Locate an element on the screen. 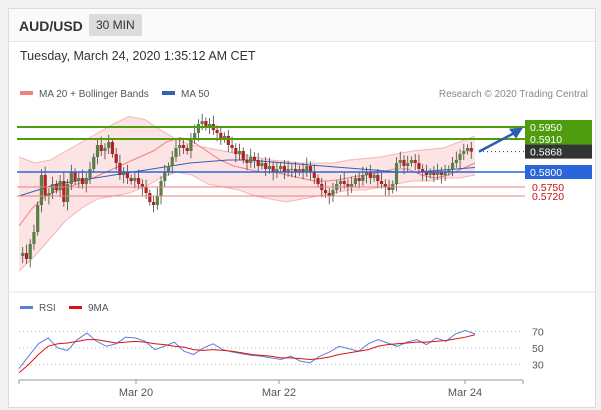 The image size is (601, 410). resistance-label: 0.5910 is located at coordinates (546, 140).